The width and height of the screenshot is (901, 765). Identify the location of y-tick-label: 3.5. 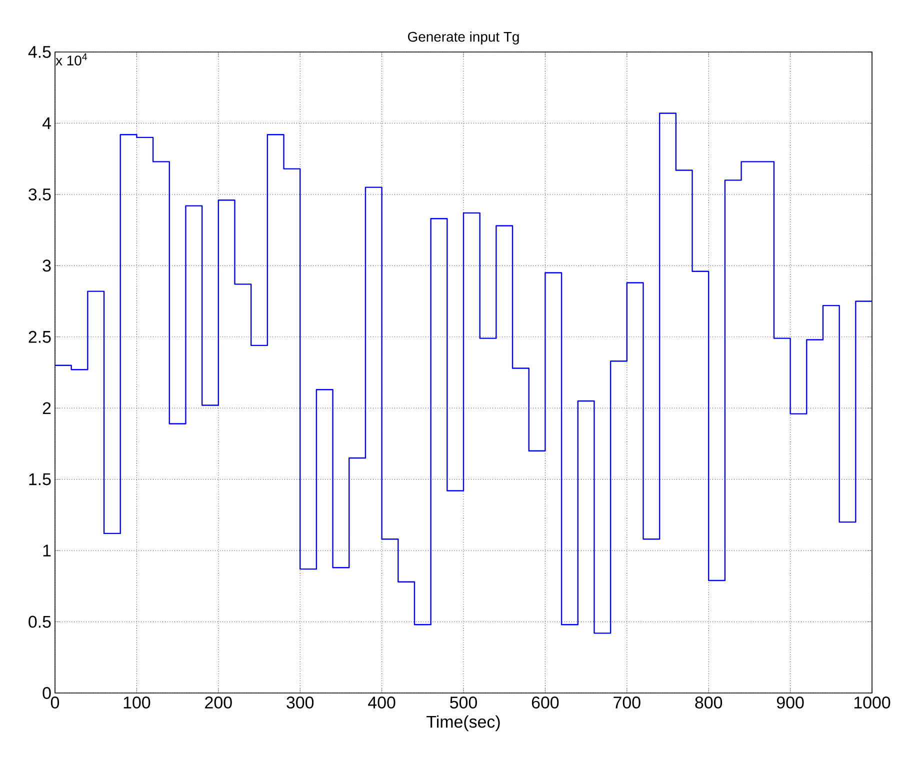
(39, 194).